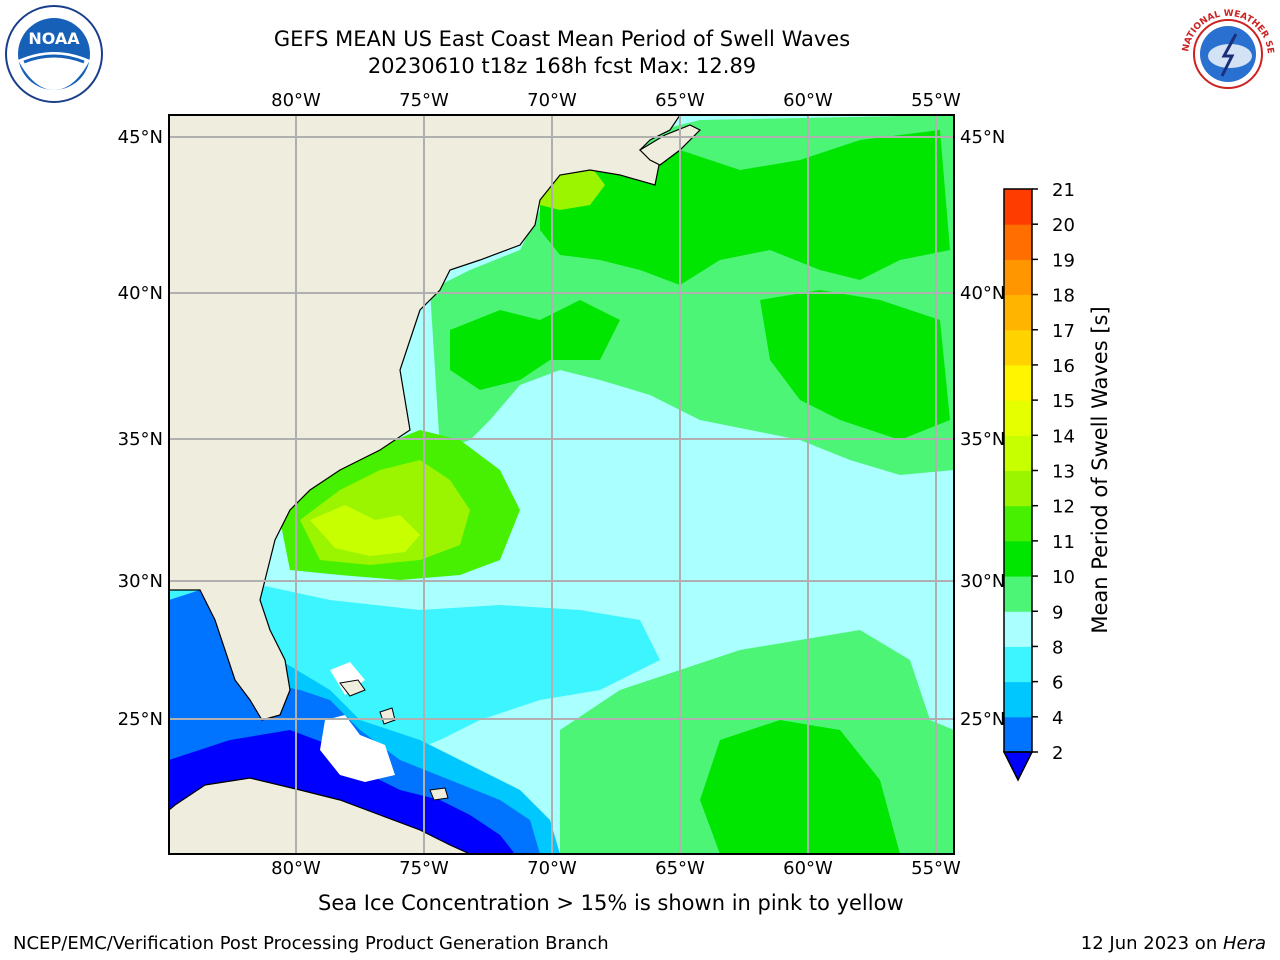  What do you see at coordinates (1227, 53) in the screenshot?
I see `nws-logo-icon: NATIONAL WEATHER SERVICE` at bounding box center [1227, 53].